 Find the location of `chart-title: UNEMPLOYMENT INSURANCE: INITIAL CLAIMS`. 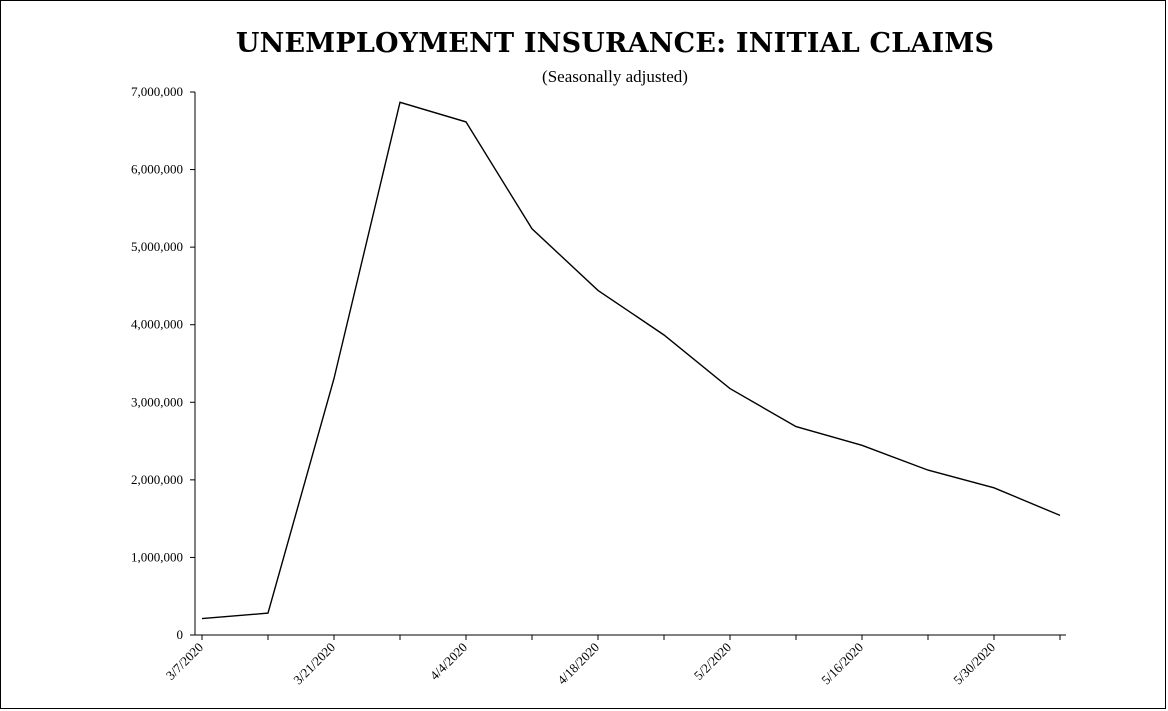

chart-title: UNEMPLOYMENT INSURANCE: INITIAL CLAIMS is located at coordinates (615, 43).